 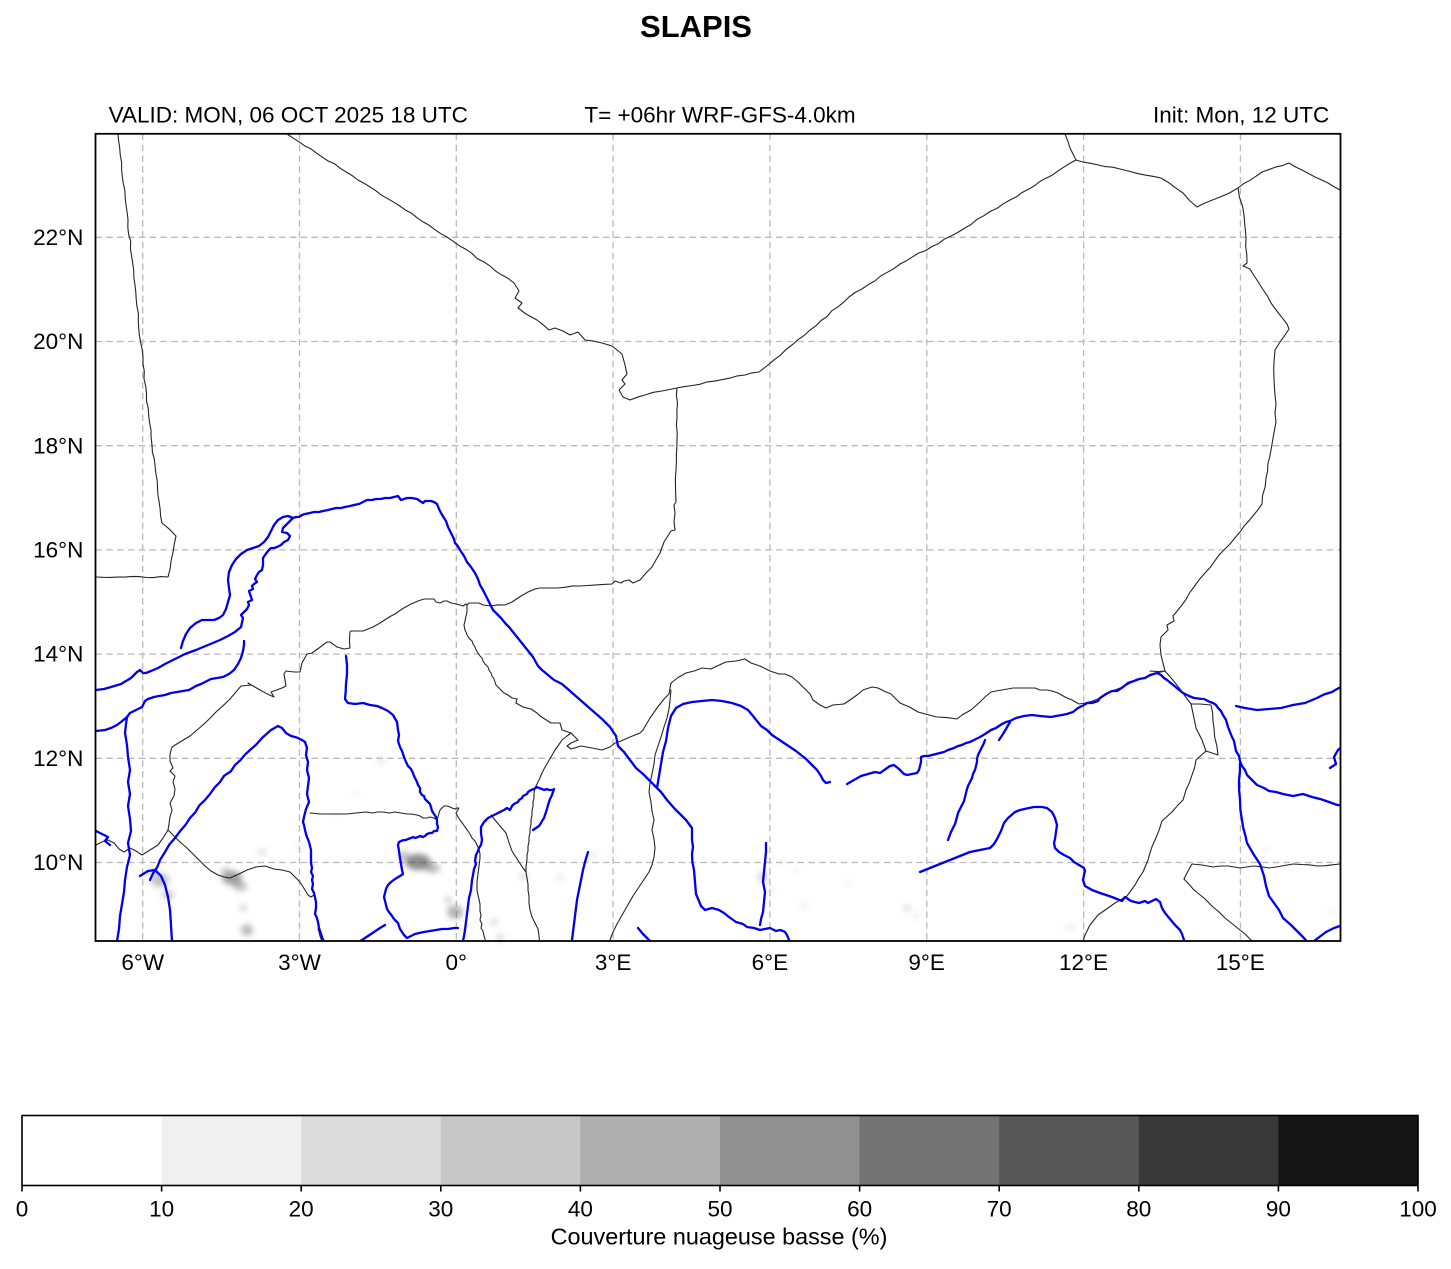 What do you see at coordinates (22, 1209) in the screenshot?
I see `svg-text: 0` at bounding box center [22, 1209].